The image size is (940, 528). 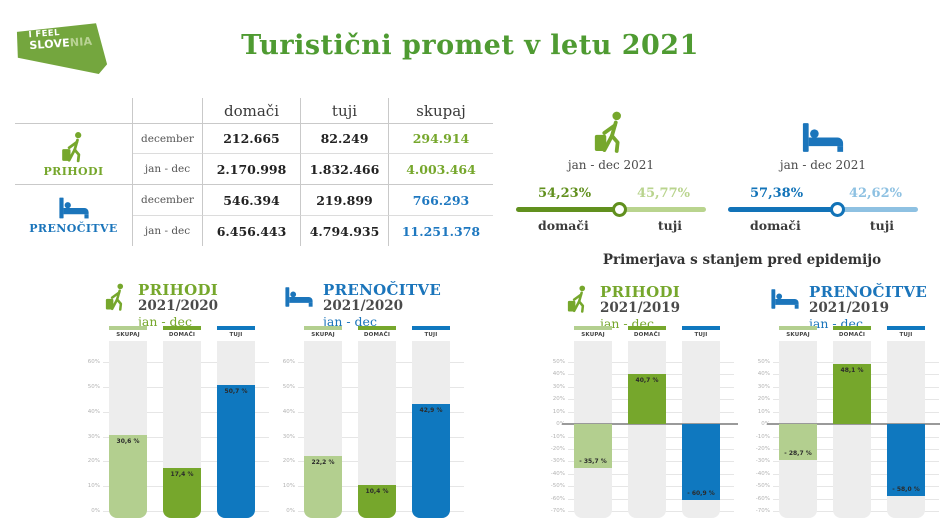 What do you see at coordinates (345, 231) in the screenshot?
I see `value-cell: 4.794.935` at bounding box center [345, 231].